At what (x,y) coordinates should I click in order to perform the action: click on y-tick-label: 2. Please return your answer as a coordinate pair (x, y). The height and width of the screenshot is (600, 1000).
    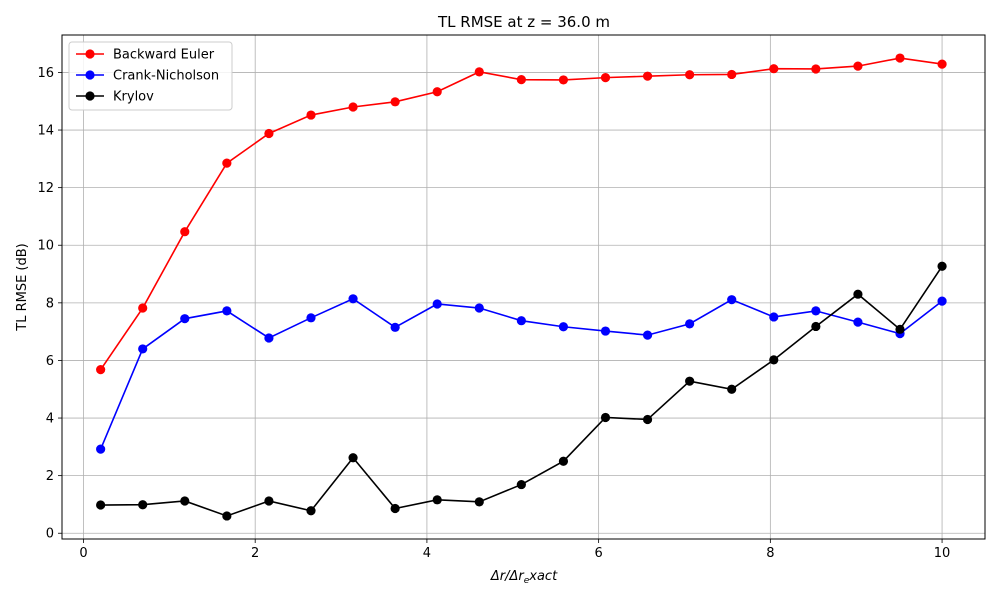
    Looking at the image, I should click on (50, 476).